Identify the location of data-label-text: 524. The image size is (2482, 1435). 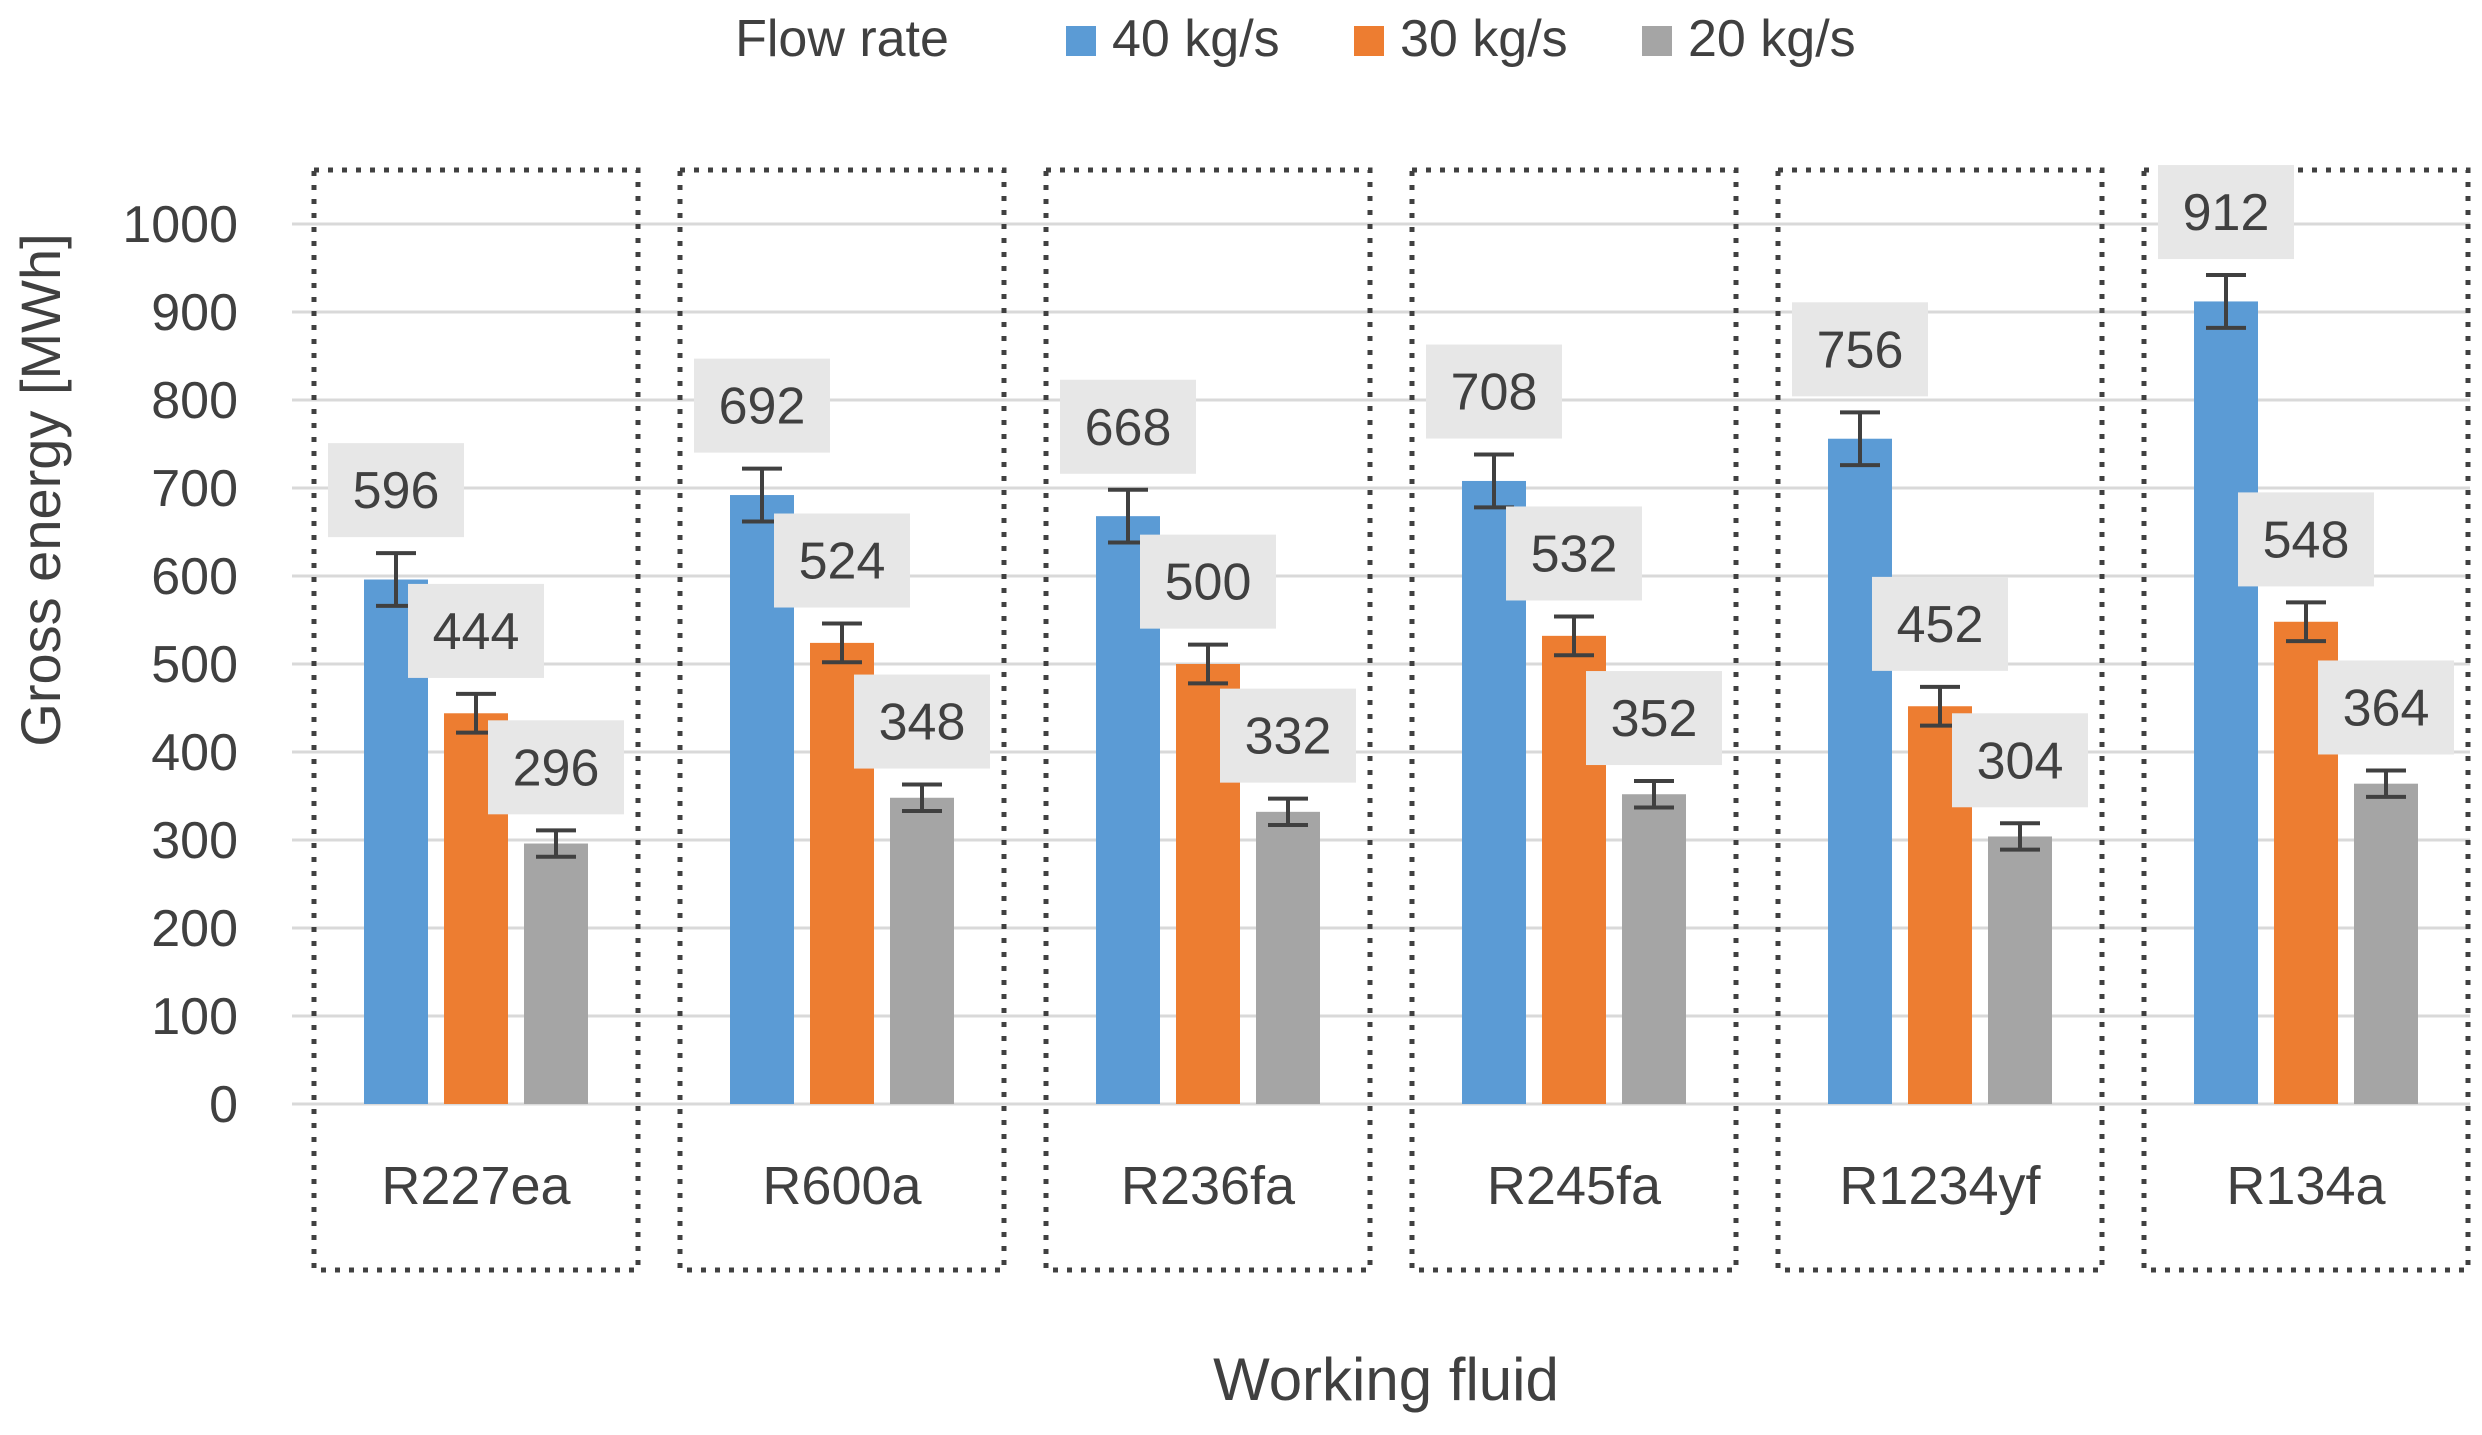
(842, 562).